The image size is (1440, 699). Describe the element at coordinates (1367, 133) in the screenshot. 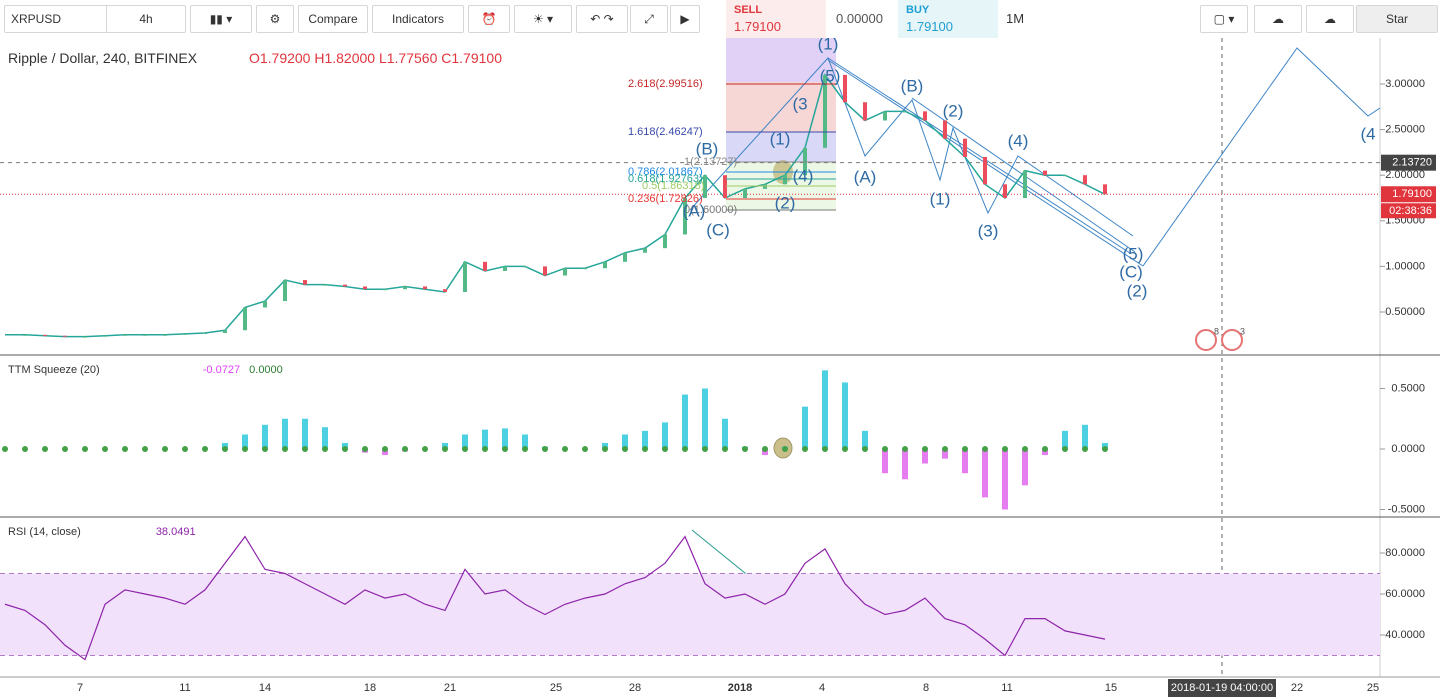

I see `wave-label: (4` at that location.